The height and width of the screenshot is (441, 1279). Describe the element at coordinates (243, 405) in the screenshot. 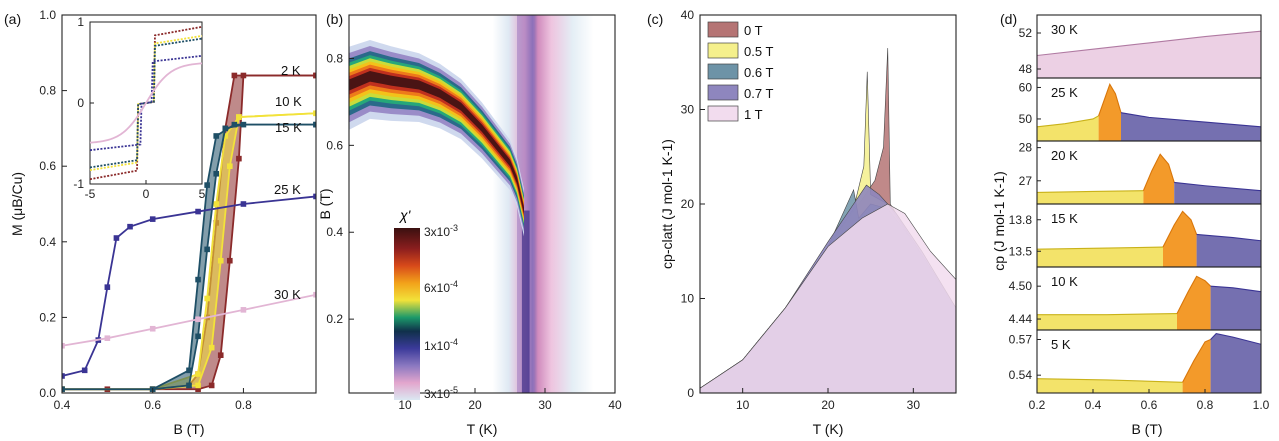

I see `x-tick-label-a: 0.8` at that location.